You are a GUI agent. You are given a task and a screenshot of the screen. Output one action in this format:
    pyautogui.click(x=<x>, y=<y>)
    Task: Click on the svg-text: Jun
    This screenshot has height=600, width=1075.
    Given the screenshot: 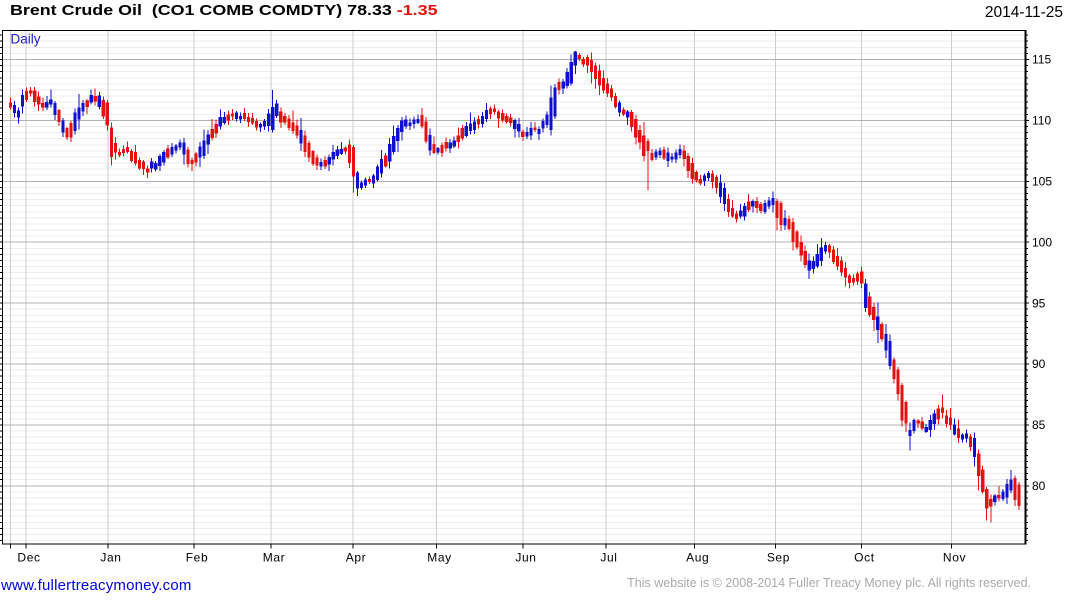 What is the action you would take?
    pyautogui.click(x=525, y=557)
    